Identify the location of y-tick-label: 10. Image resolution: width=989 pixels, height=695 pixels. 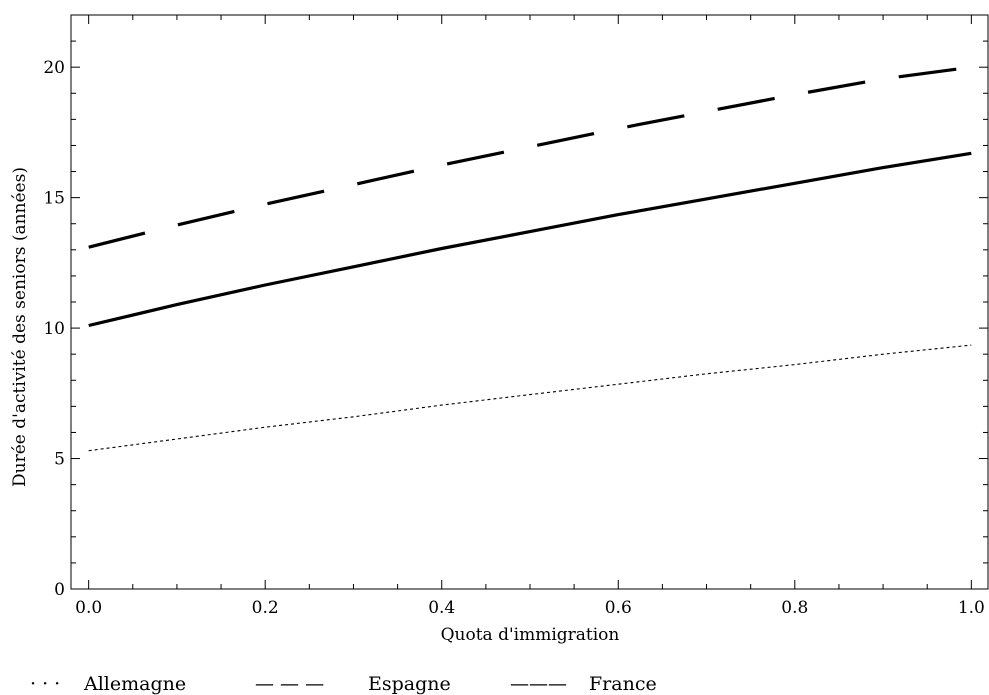
(54, 329).